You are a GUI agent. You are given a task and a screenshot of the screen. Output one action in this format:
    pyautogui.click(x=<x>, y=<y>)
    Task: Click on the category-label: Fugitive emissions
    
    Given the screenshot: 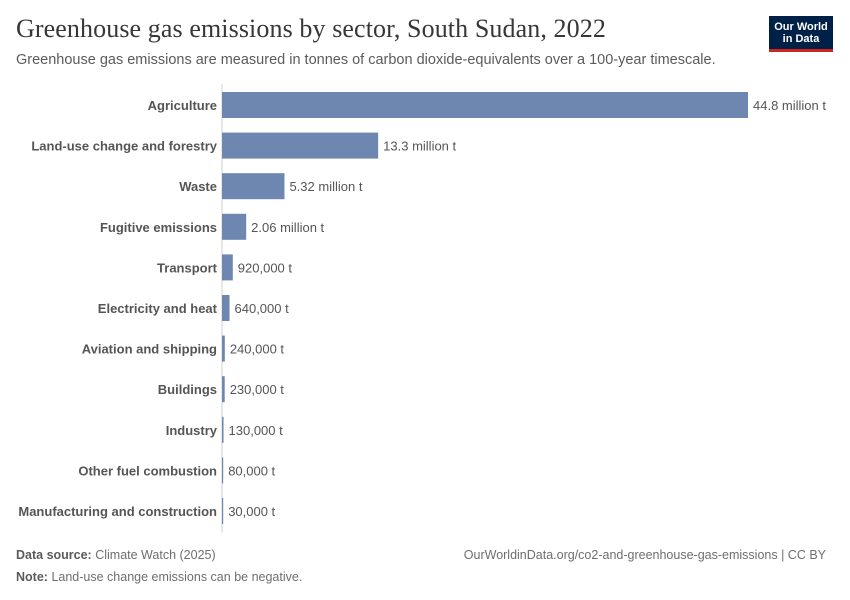 What is the action you would take?
    pyautogui.click(x=158, y=227)
    